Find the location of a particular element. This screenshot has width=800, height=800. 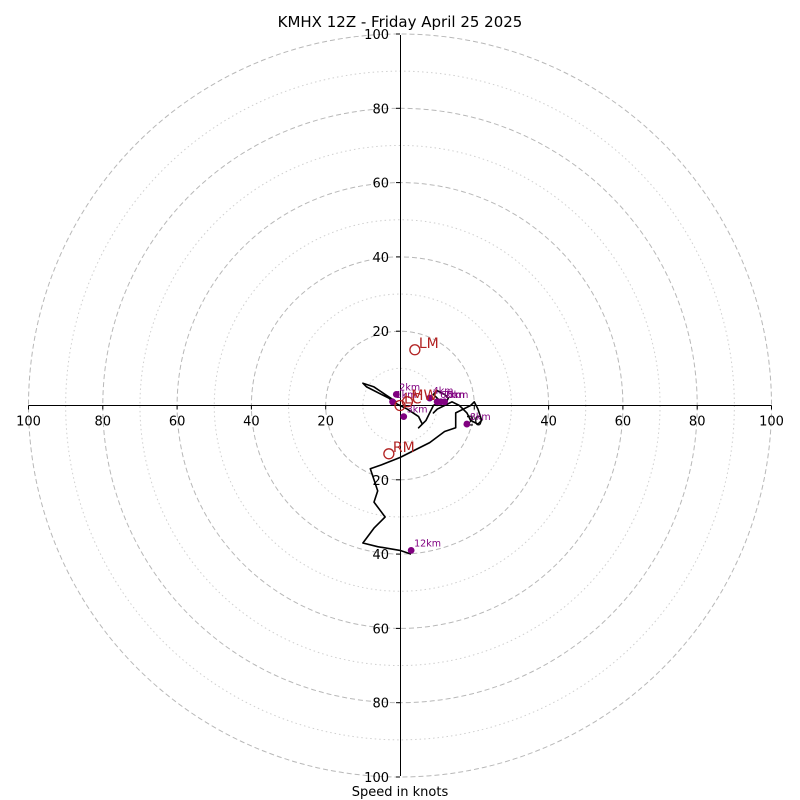

hodograph-trace is located at coordinates (422, 468).